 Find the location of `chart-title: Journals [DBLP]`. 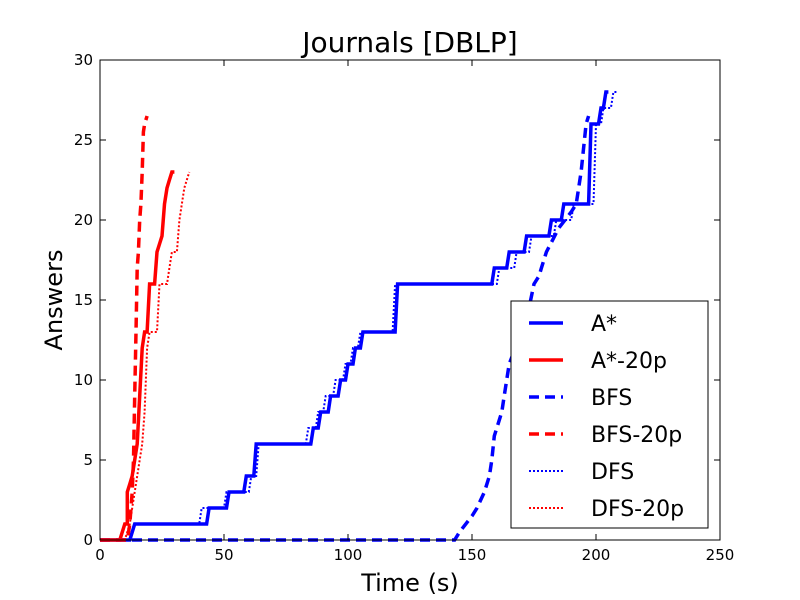

chart-title: Journals [DBLP] is located at coordinates (408, 42).